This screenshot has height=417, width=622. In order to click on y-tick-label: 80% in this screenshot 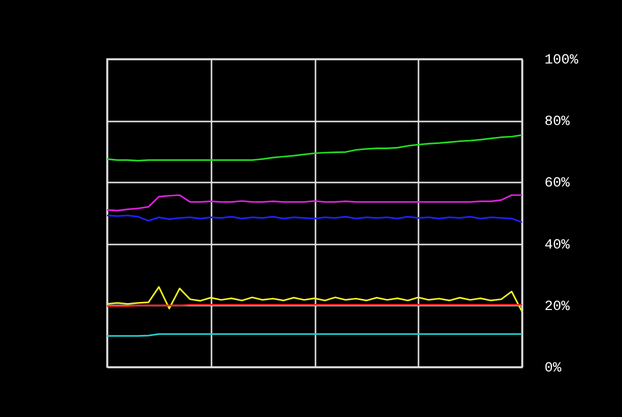, I will do `click(557, 122)`.